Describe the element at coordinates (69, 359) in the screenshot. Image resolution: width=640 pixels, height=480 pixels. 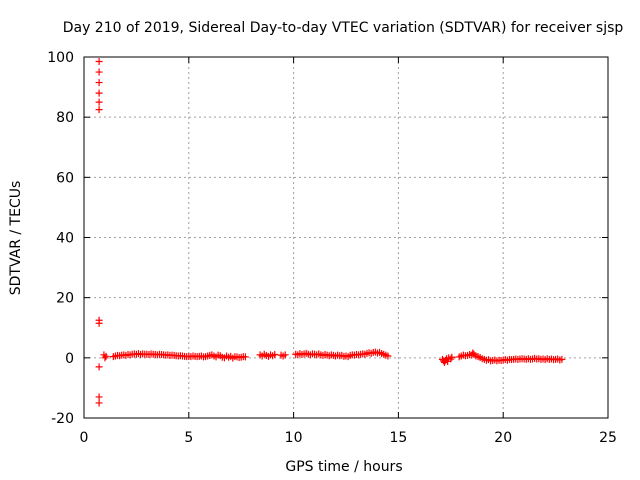
I see `y-tick-label: 0` at that location.